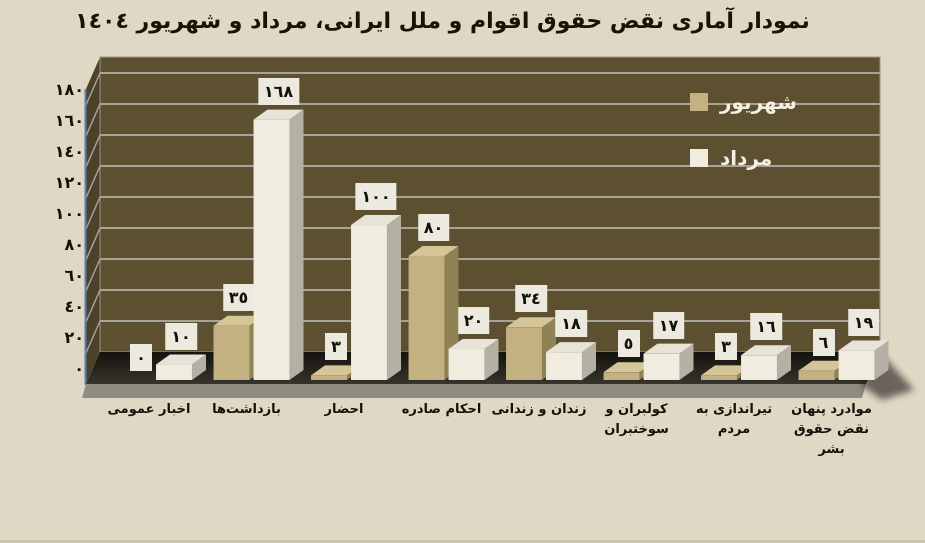 This screenshot has height=543, width=925. What do you see at coordinates (816, 375) in the screenshot?
I see `bar-shahrivar-7-front` at bounding box center [816, 375].